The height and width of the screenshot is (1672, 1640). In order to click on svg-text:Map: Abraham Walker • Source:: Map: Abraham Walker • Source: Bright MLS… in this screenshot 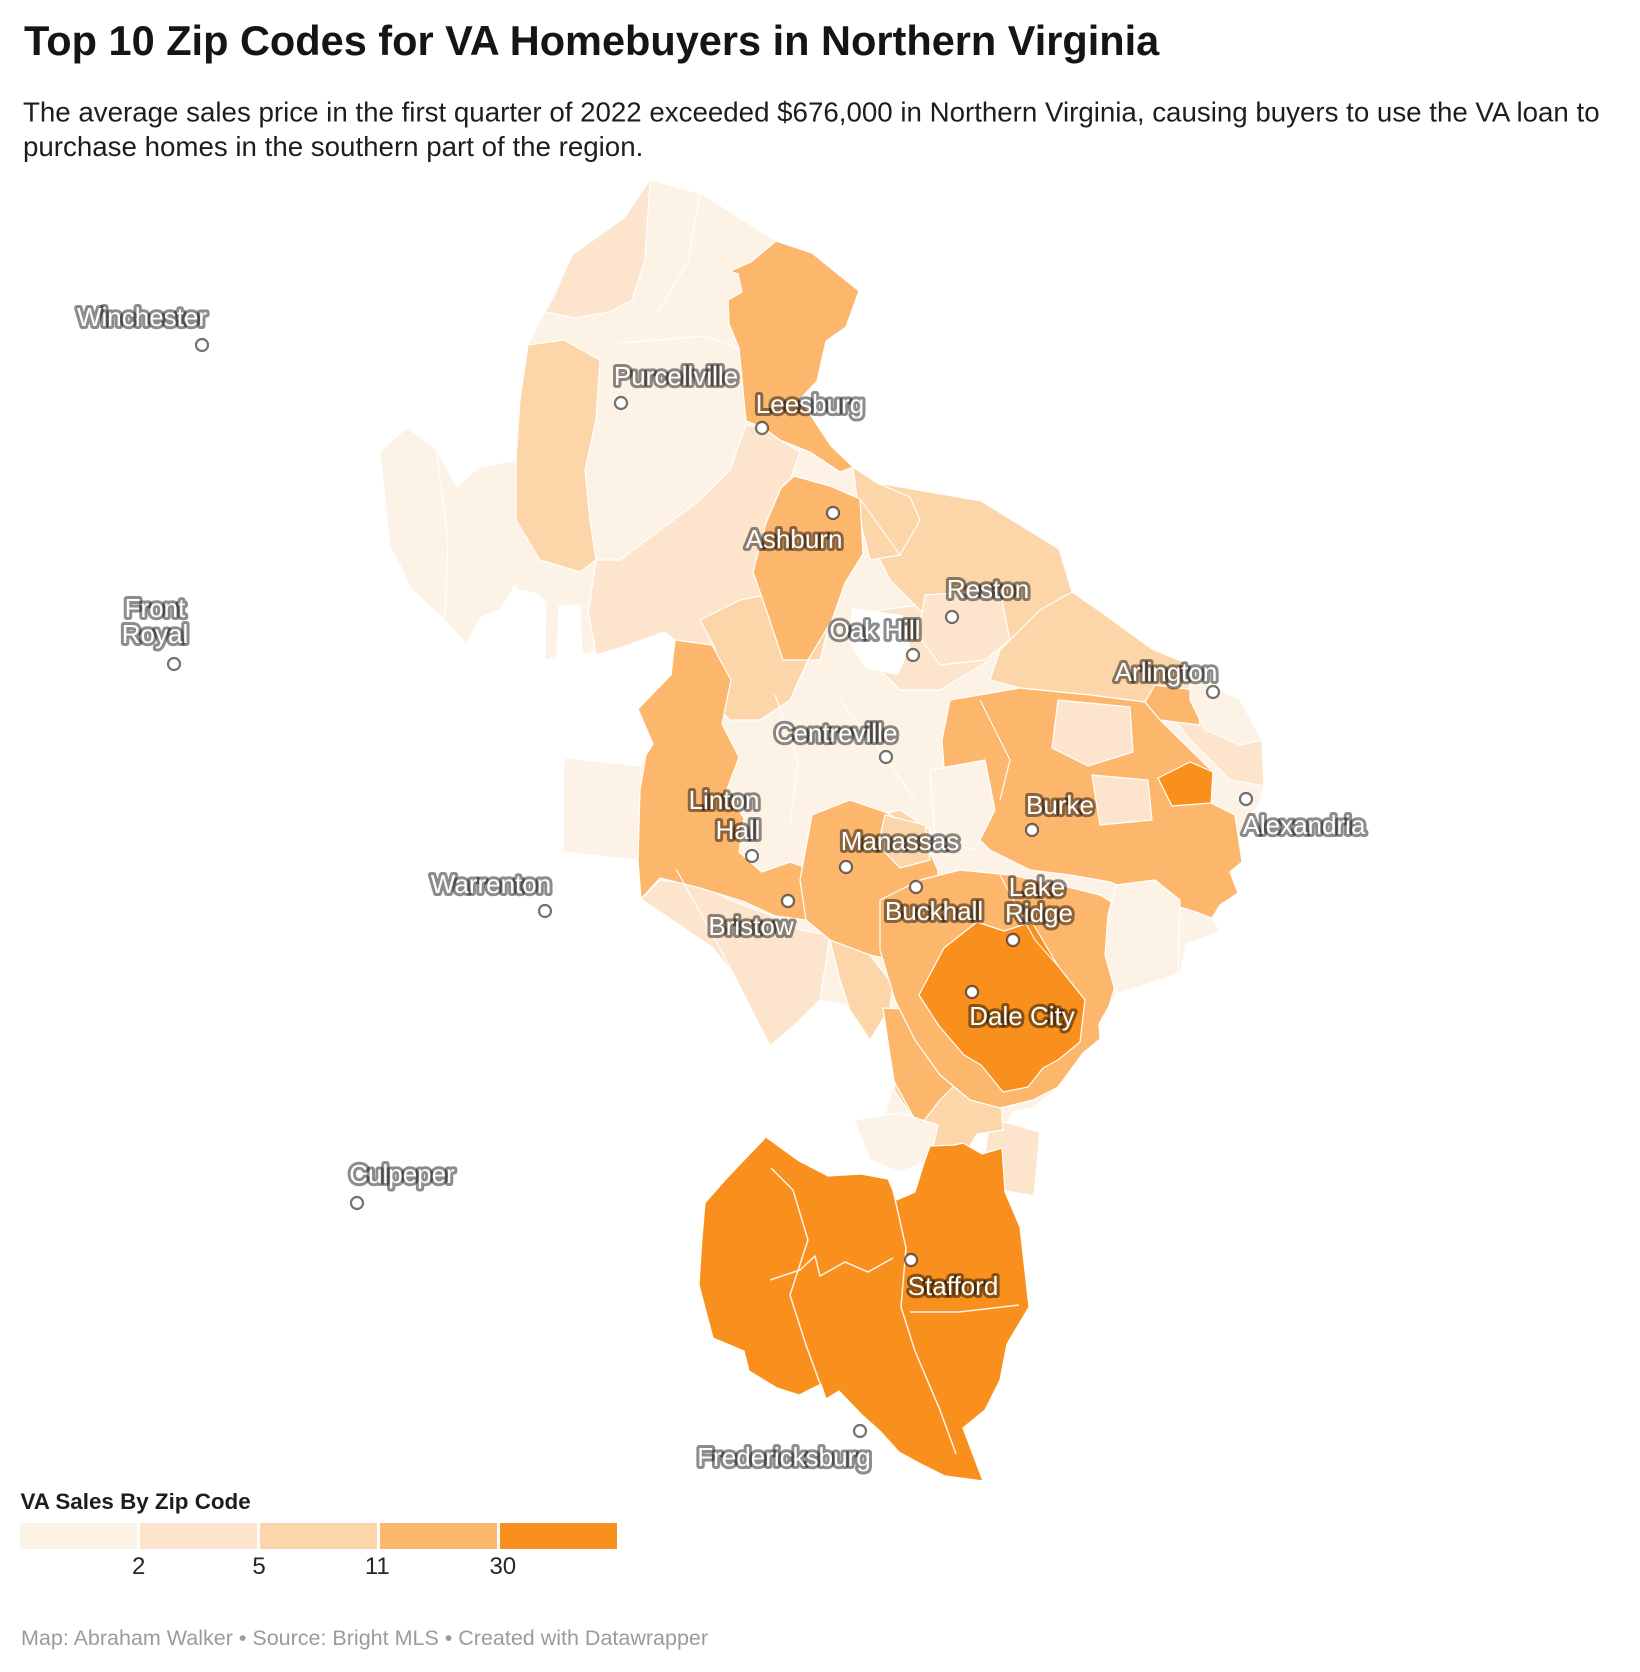, I will do `click(364, 1638)`.